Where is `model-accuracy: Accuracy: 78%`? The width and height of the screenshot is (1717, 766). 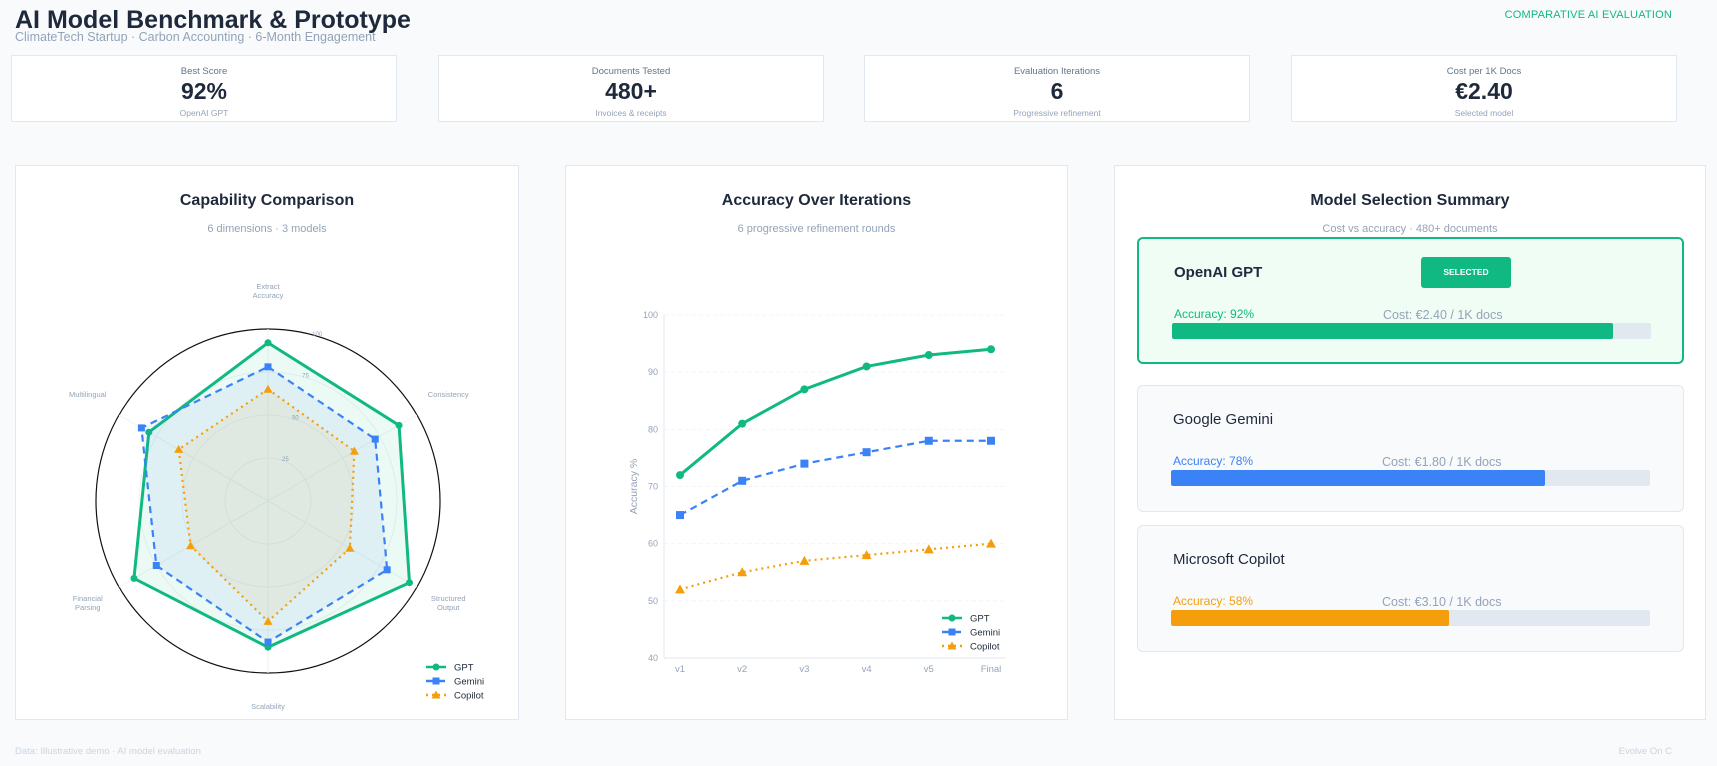 model-accuracy: Accuracy: 78% is located at coordinates (1213, 461).